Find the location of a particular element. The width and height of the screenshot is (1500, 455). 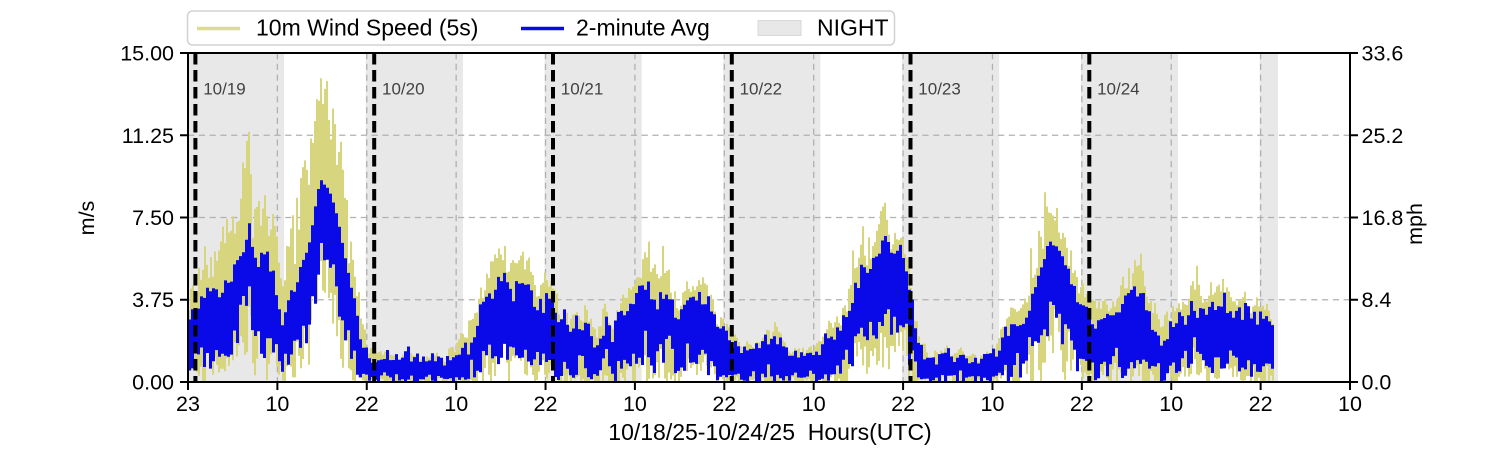

svg-text: 16.8 is located at coordinates (1383, 218).